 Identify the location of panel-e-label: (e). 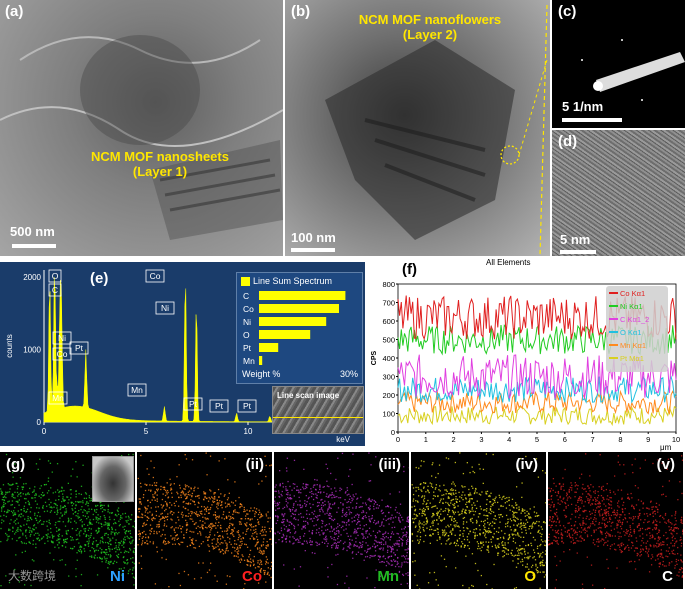
(99, 278).